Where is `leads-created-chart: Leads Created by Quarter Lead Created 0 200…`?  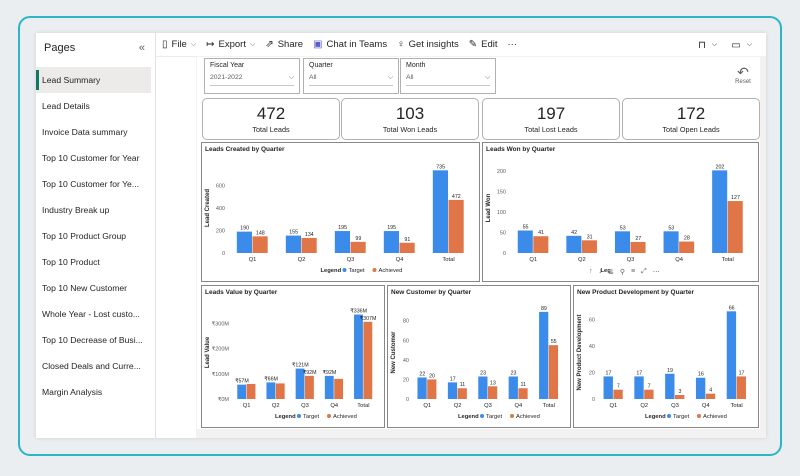
leads-created-chart: Leads Created by Quarter Lead Created 0 200… is located at coordinates (340, 212).